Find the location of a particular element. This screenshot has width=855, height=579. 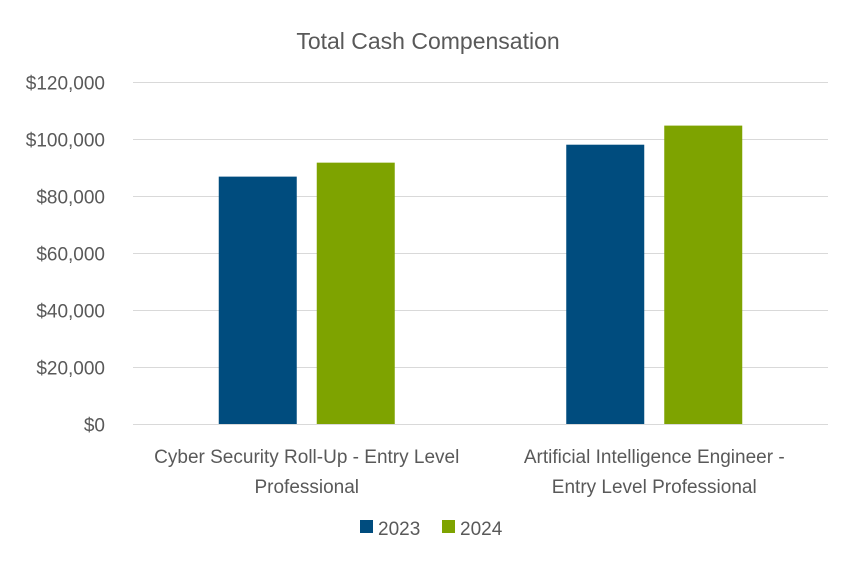

y-tick-label: $120,000 is located at coordinates (65, 84).